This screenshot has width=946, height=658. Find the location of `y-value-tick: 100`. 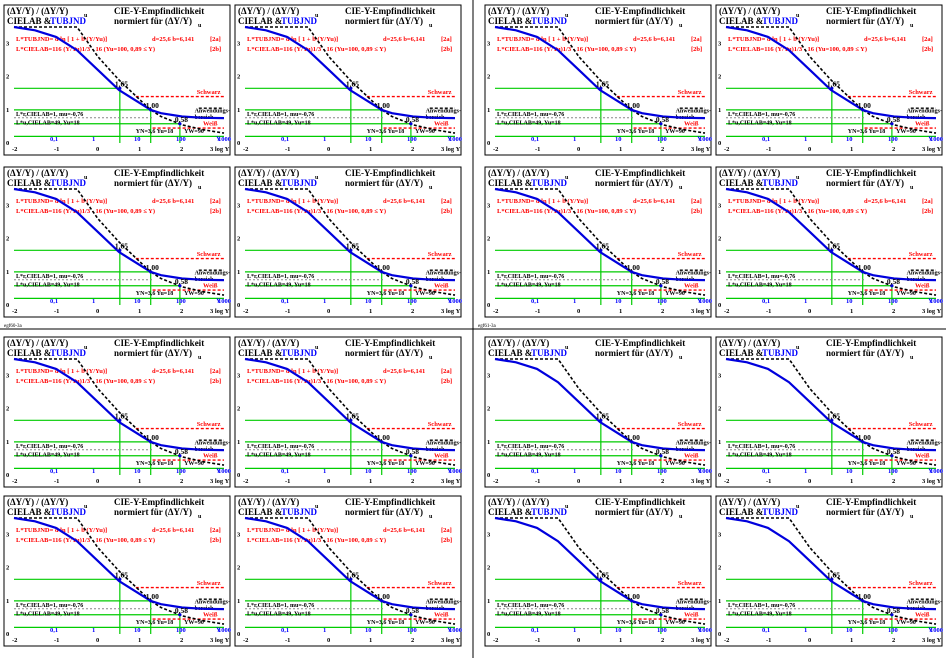

y-value-tick: 100 is located at coordinates (662, 139).